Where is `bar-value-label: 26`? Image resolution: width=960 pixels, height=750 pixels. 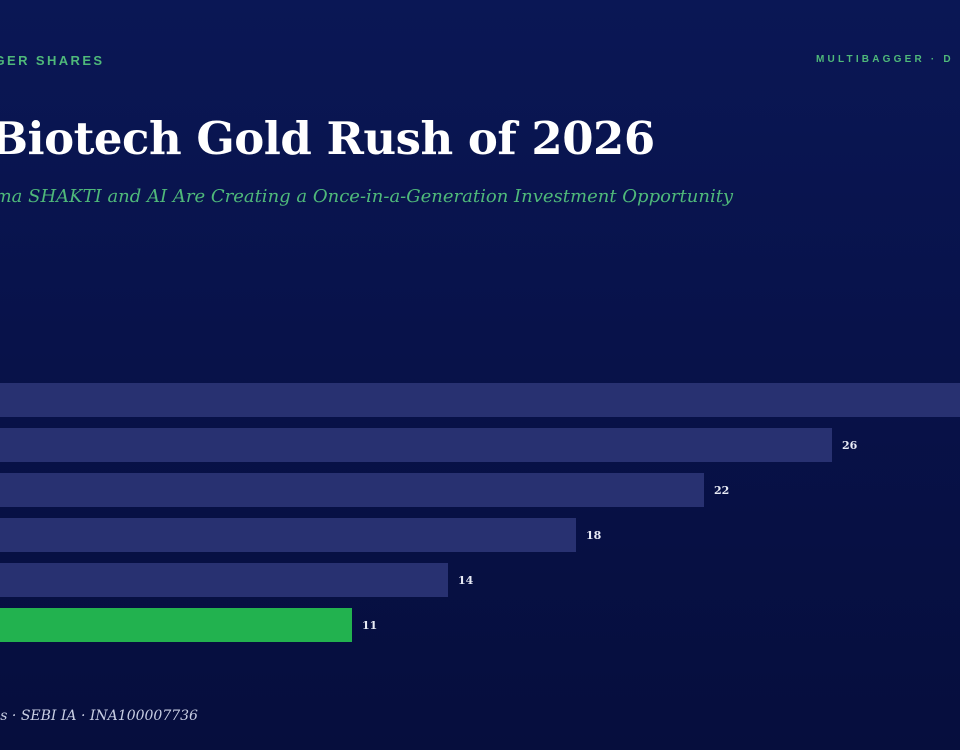 bar-value-label: 26 is located at coordinates (850, 445).